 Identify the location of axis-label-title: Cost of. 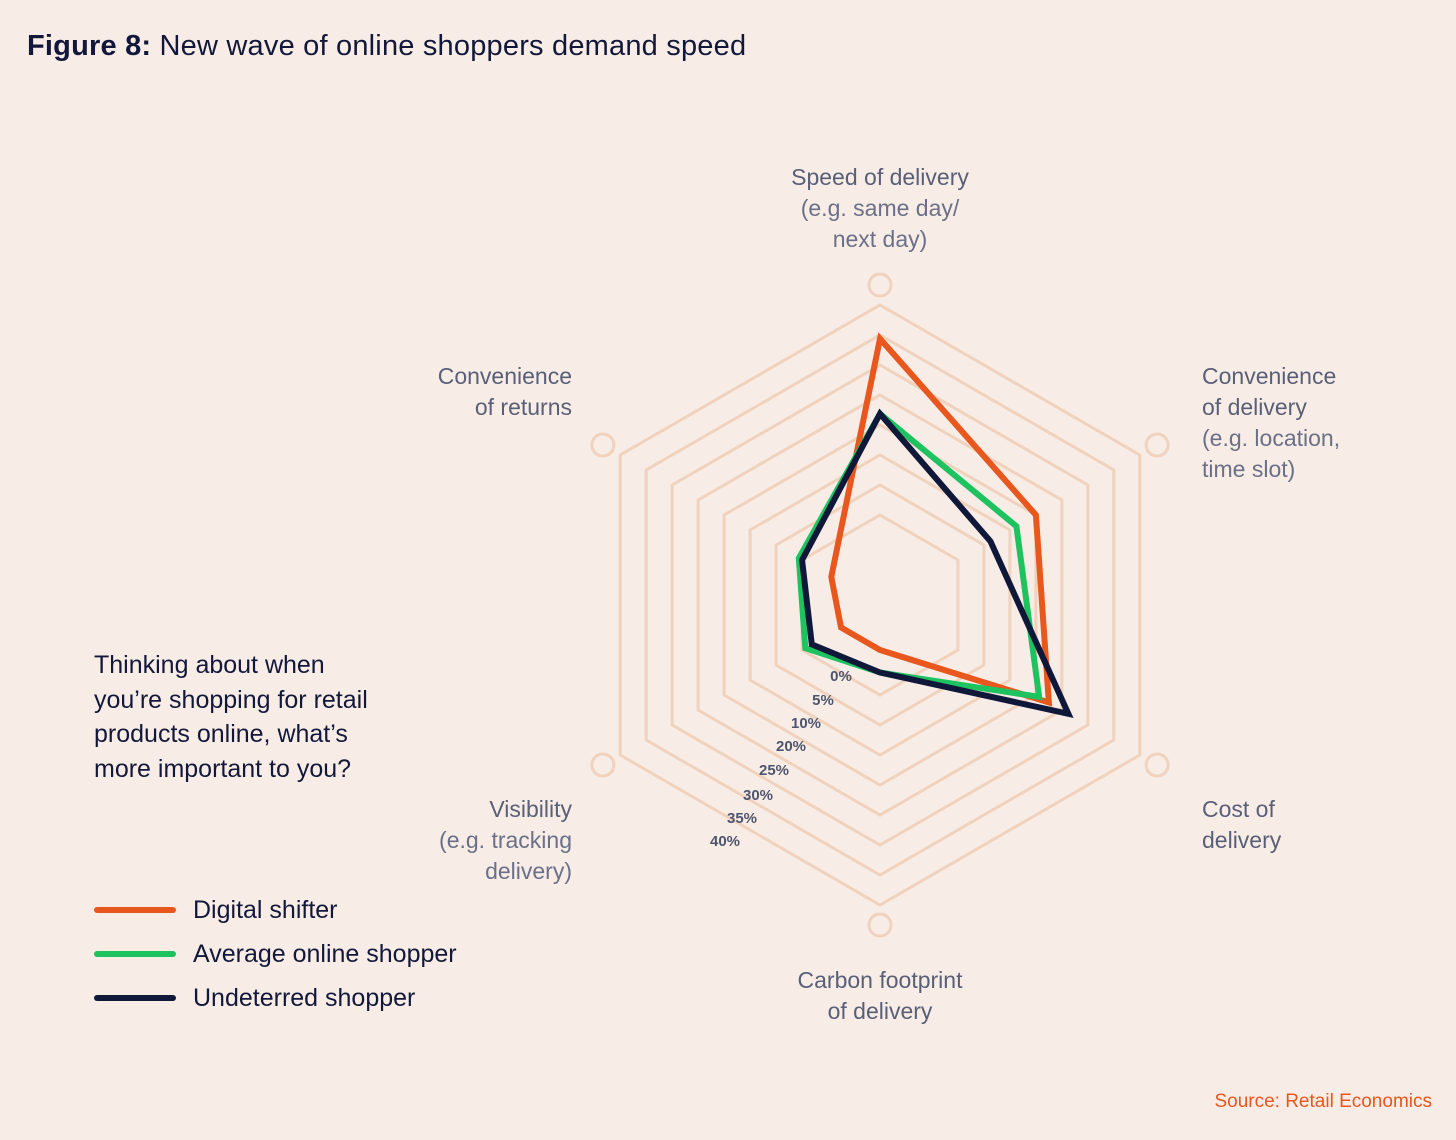
(1238, 809).